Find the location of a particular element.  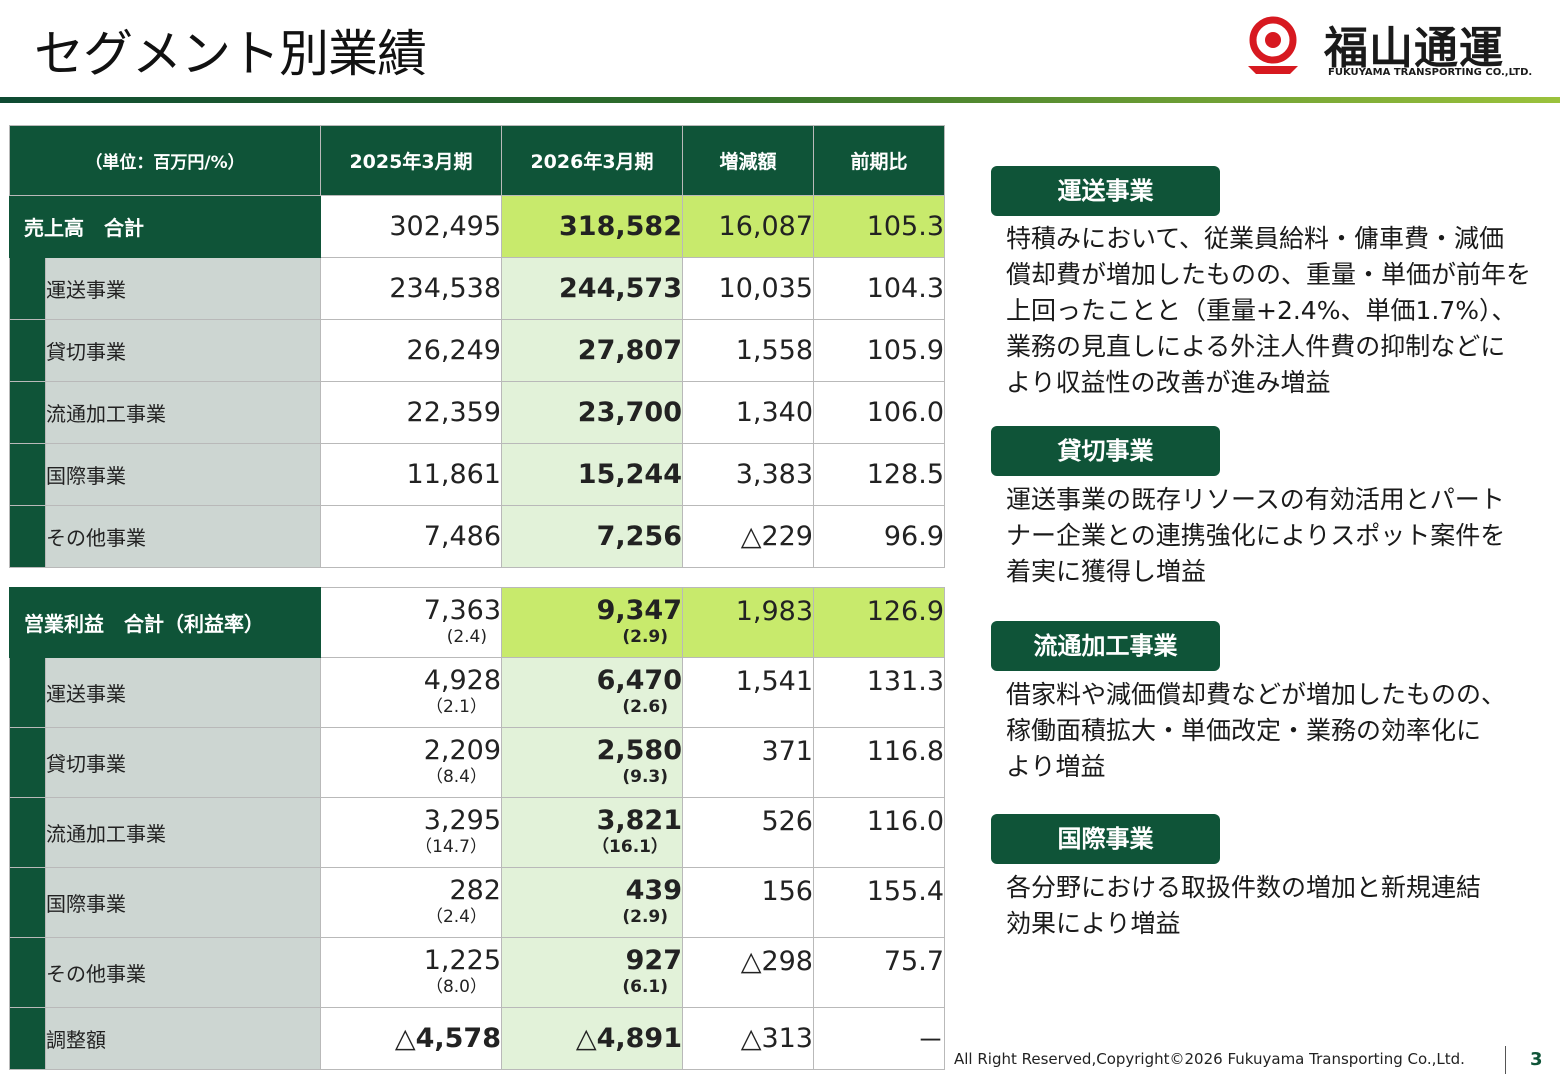

op-total-prev-rate: (2.4) is located at coordinates (466, 637).